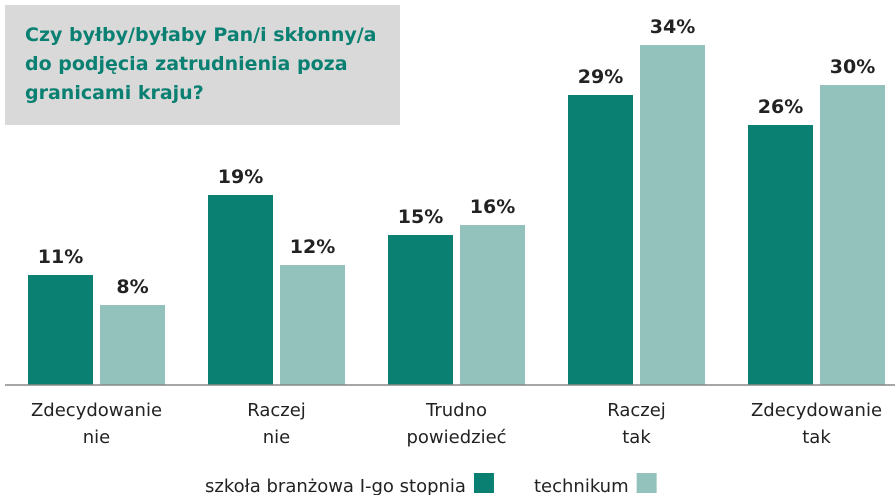 Image resolution: width=895 pixels, height=495 pixels. Describe the element at coordinates (456, 410) in the screenshot. I see `x-tick-label-line: Trudno` at that location.